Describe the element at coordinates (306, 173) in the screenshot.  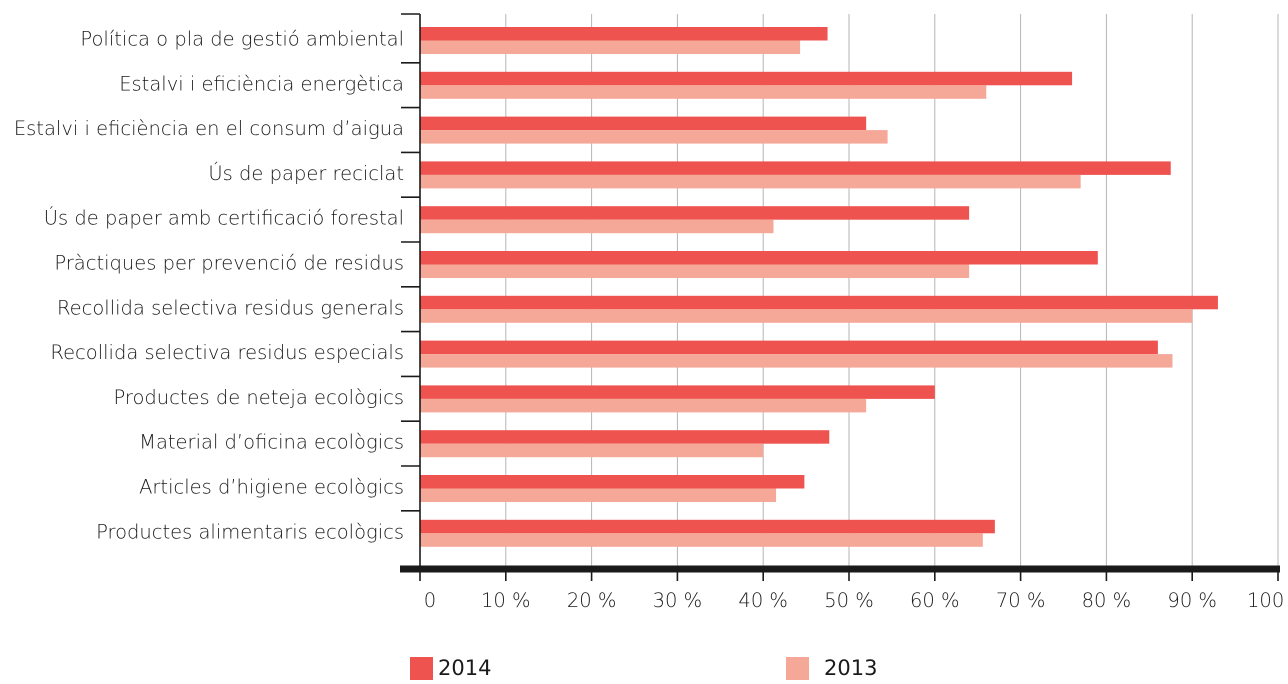
I see `category-label-4: Ús de paper reciclat` at that location.